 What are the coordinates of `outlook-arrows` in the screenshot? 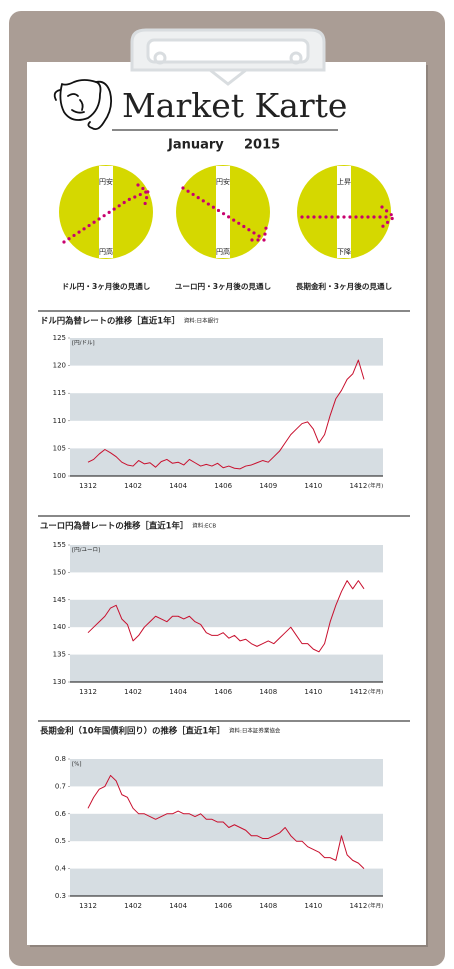 It's located at (229, 213).